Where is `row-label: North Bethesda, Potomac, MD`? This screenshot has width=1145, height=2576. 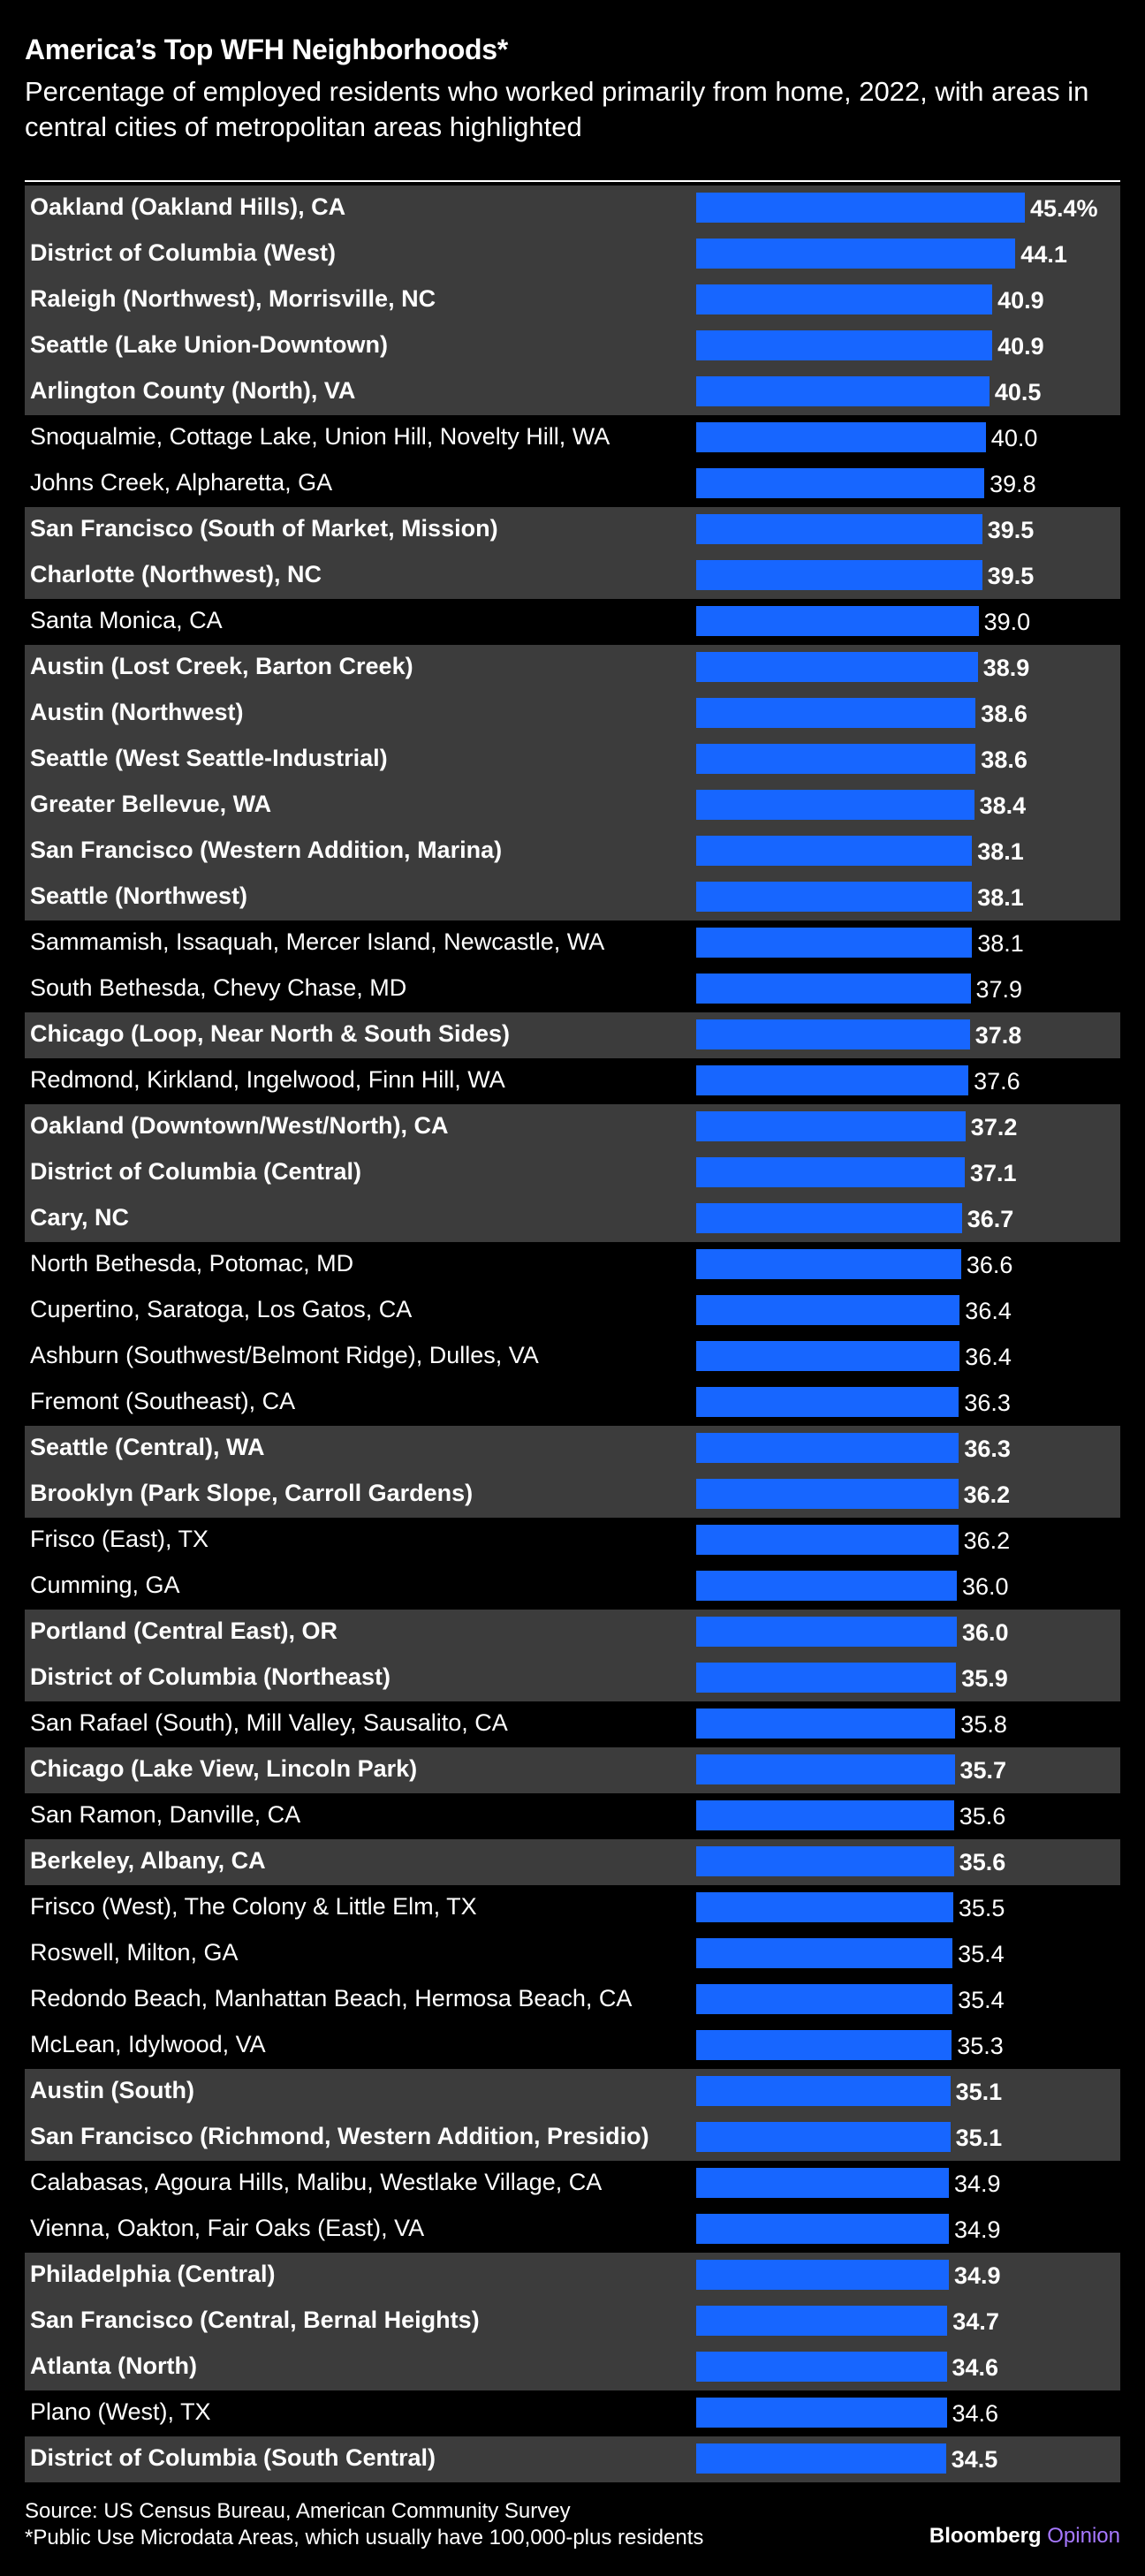
row-label: North Bethesda, Potomac, MD is located at coordinates (192, 1264).